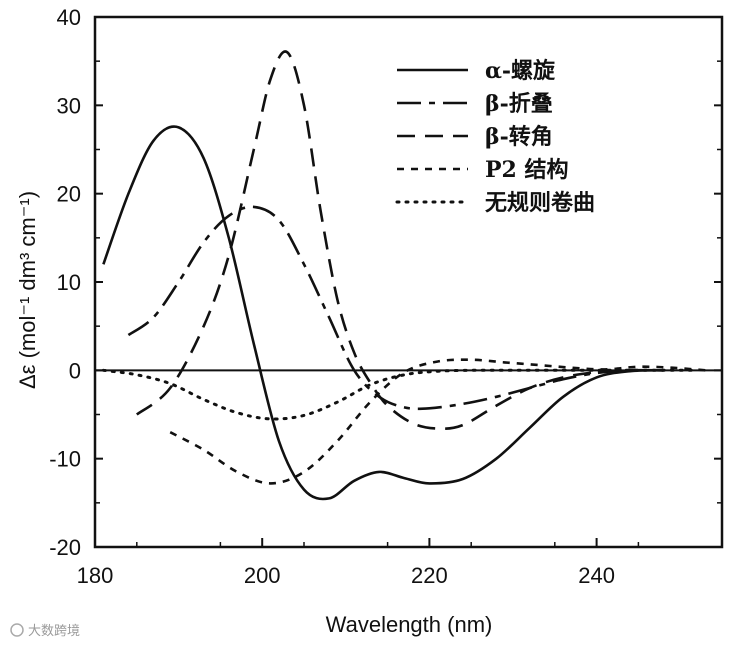 The width and height of the screenshot is (739, 648). Describe the element at coordinates (69, 282) in the screenshot. I see `y-tick-label: 10` at that location.